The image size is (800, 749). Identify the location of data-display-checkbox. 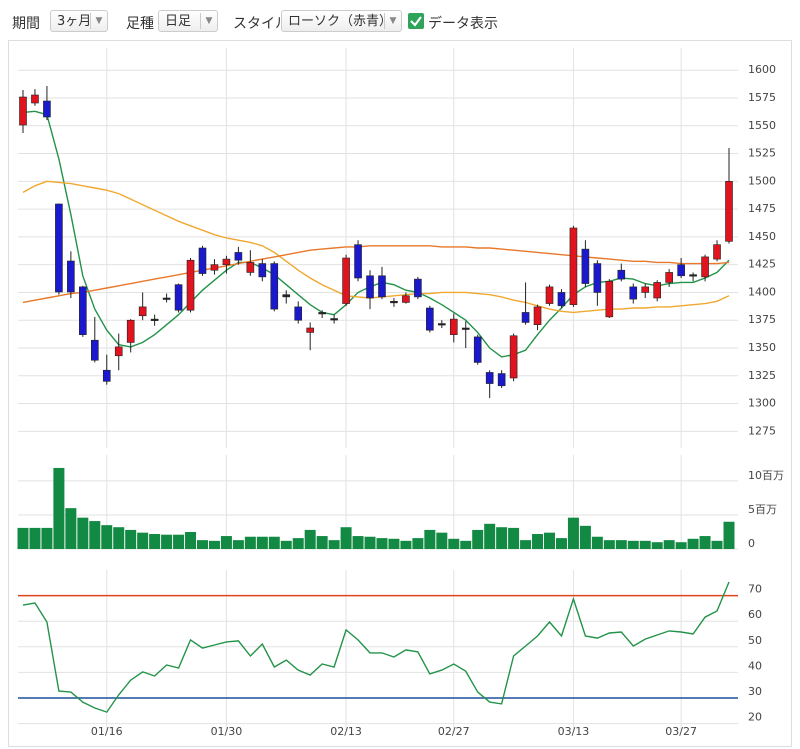
(416, 21).